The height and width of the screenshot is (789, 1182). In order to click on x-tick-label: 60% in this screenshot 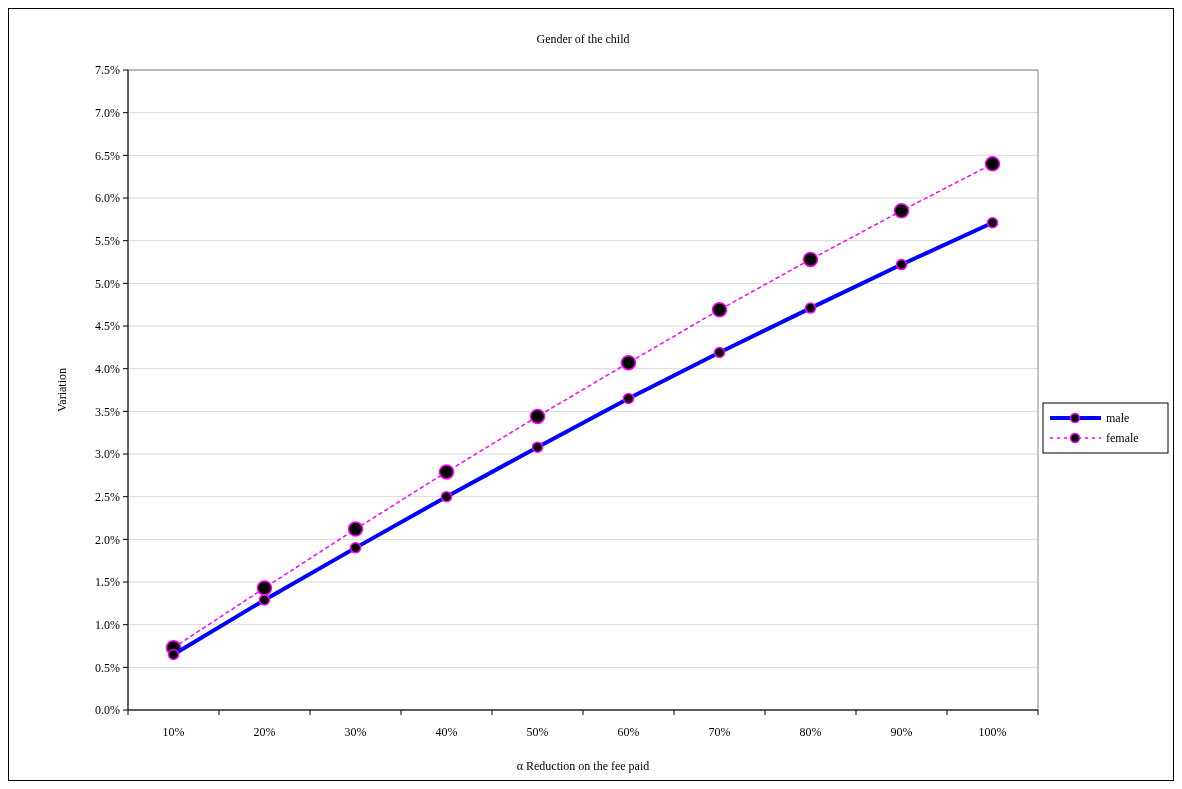, I will do `click(628, 732)`.